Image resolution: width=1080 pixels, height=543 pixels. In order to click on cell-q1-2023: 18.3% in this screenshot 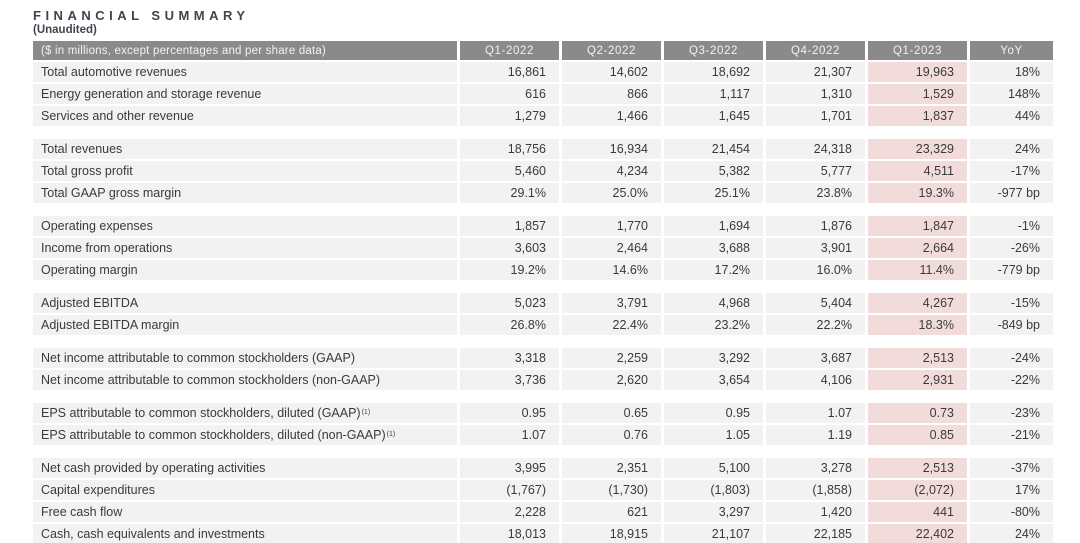, I will do `click(917, 325)`.